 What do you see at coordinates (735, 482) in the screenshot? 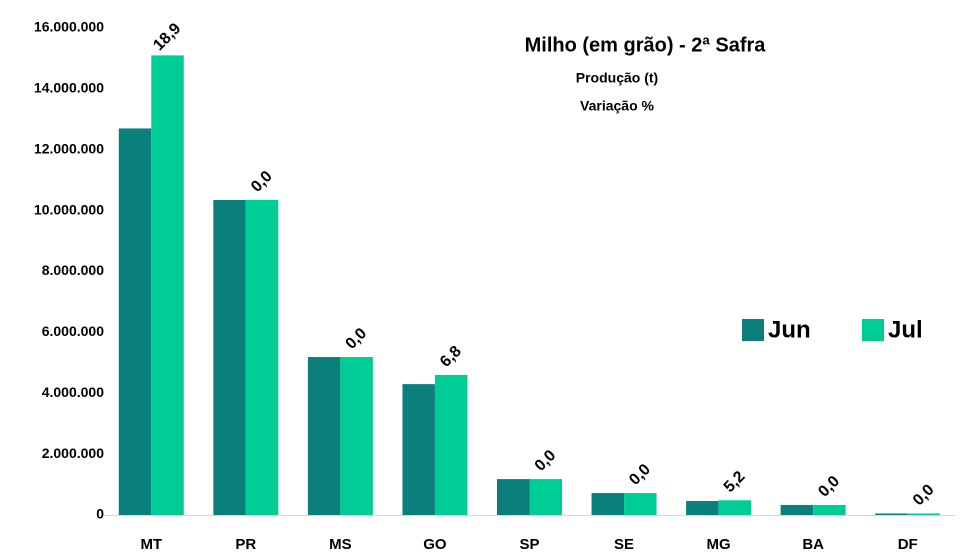
I see `annotation-label: 5,2` at bounding box center [735, 482].